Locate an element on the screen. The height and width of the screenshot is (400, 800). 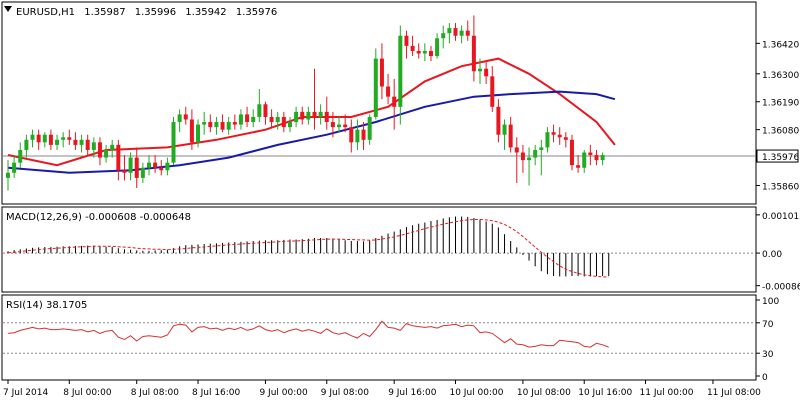
macd-histogram is located at coordinates (379, 247).